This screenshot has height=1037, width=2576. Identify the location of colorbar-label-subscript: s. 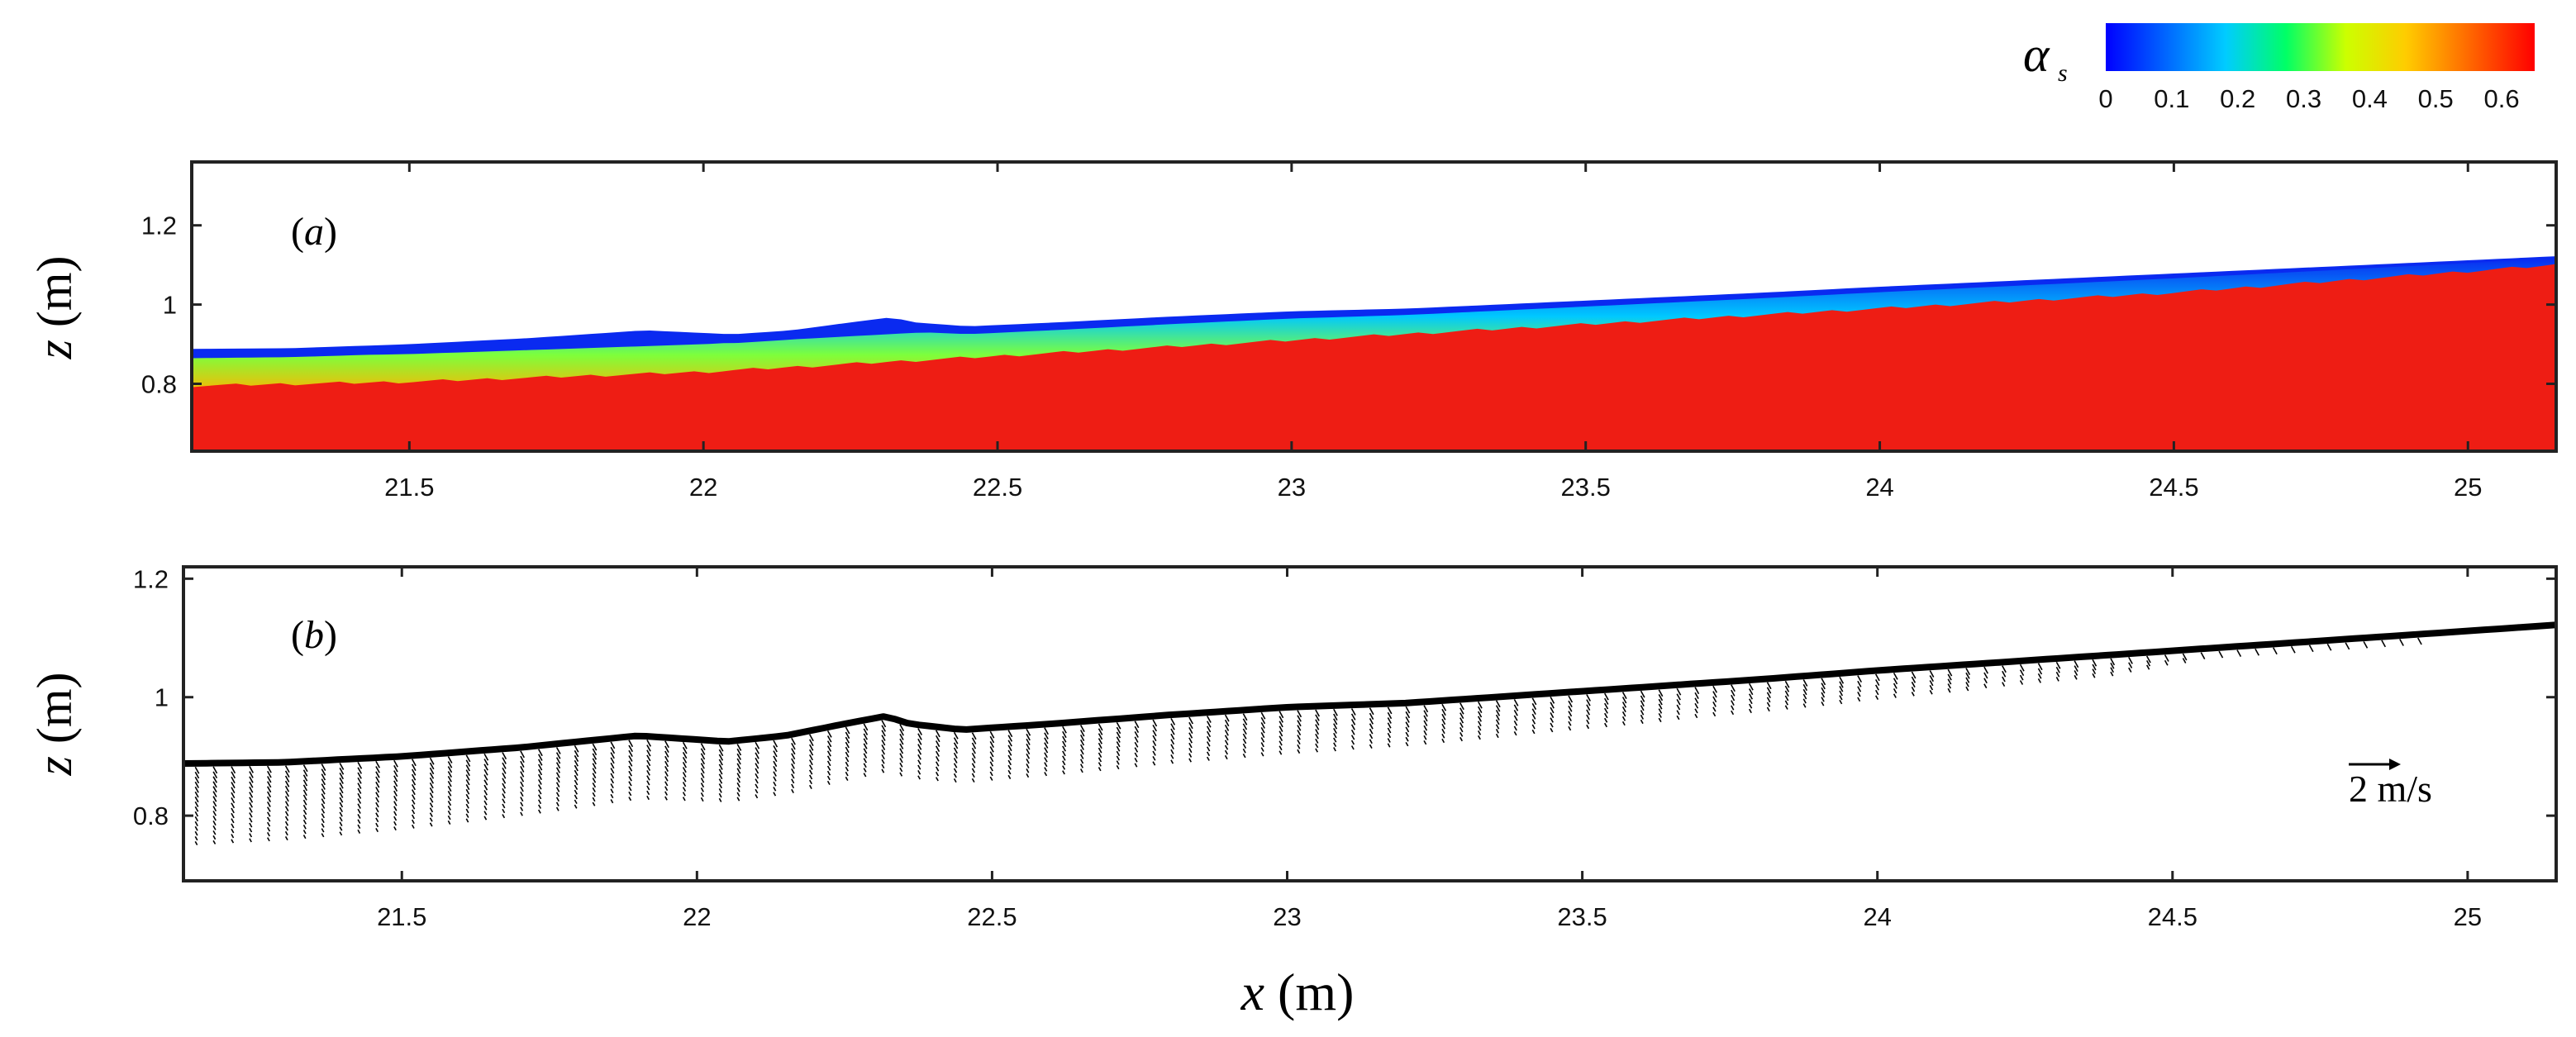
(2063, 73).